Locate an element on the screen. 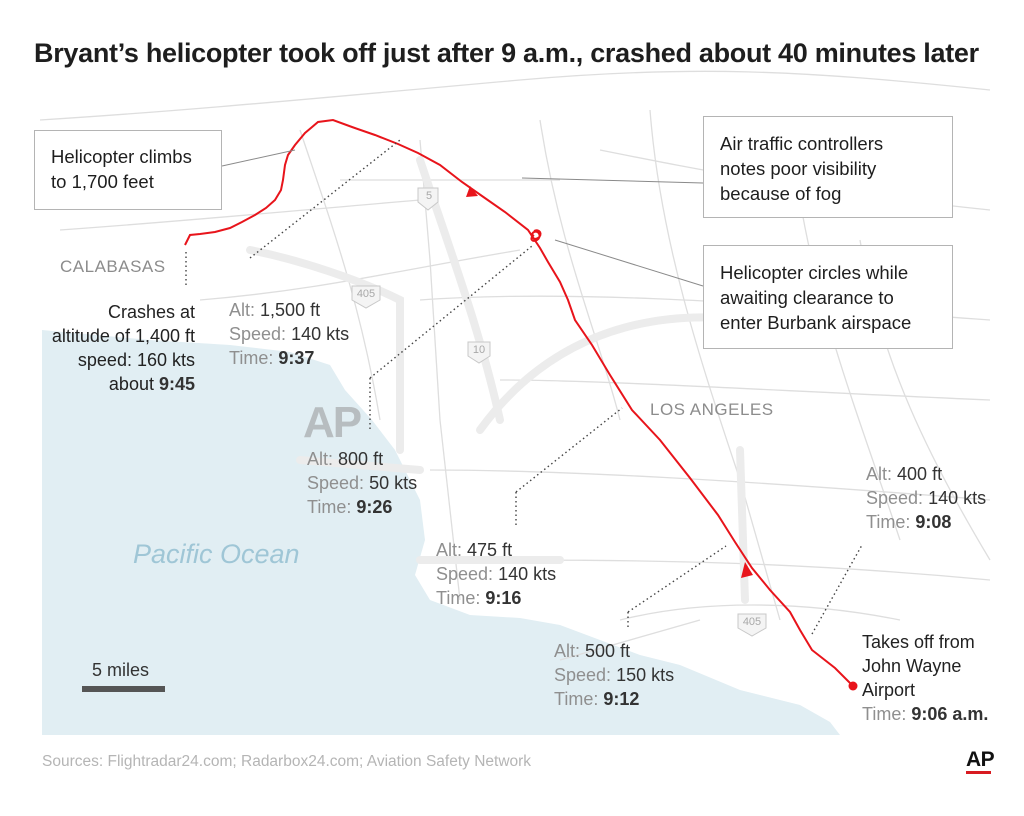  callout-fog-line: notes poor visibility is located at coordinates (798, 168).